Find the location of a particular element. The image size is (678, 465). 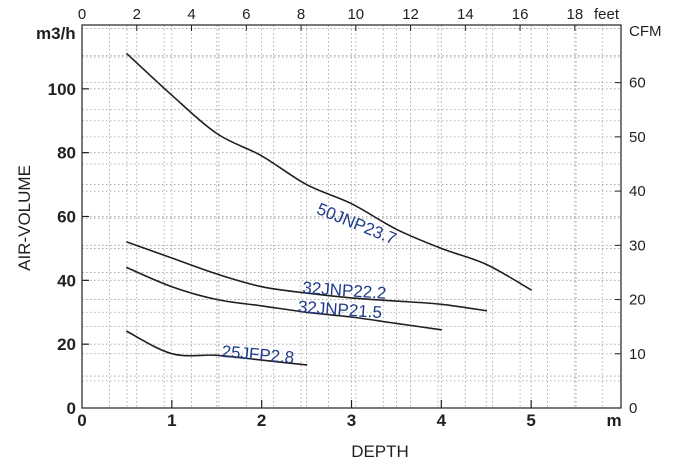

x-tick-label: 2 is located at coordinates (261, 420).